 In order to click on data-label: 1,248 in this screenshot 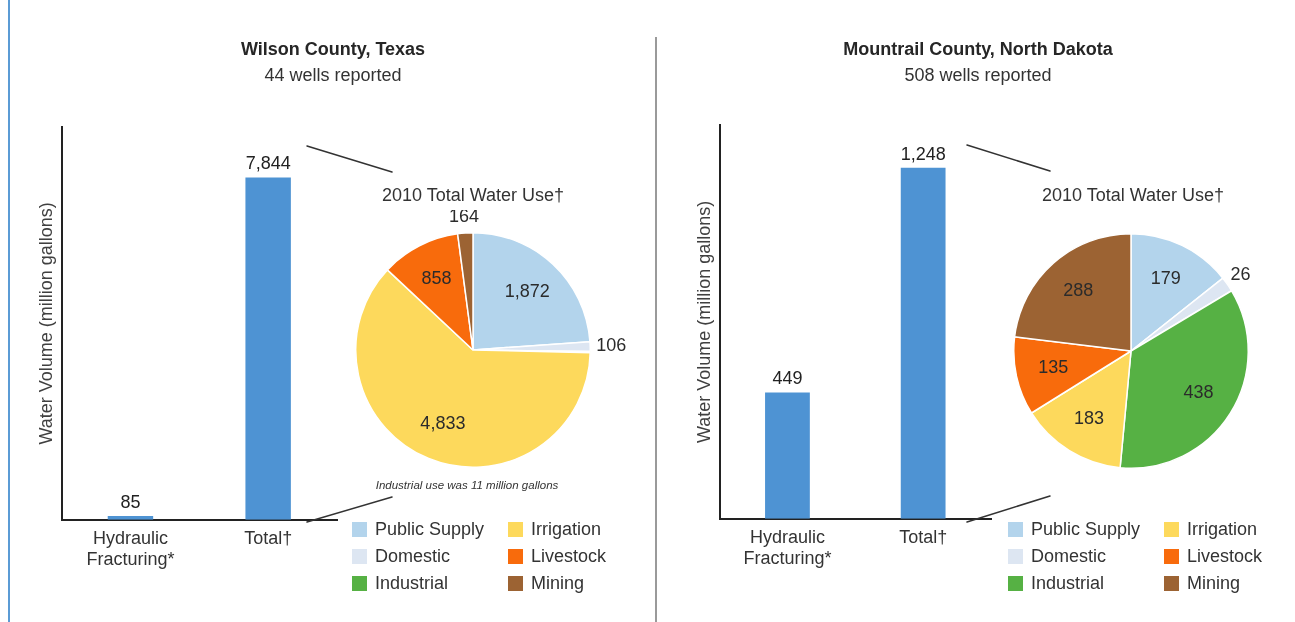, I will do `click(923, 153)`.